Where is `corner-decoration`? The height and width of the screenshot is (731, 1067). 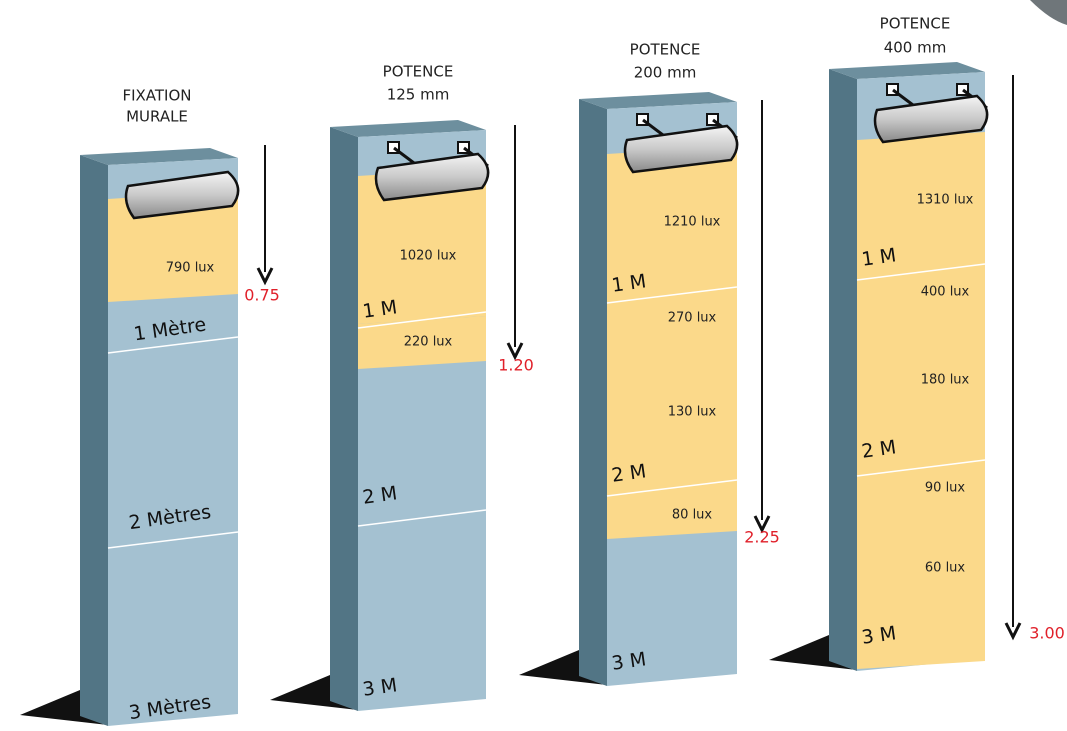 corner-decoration is located at coordinates (1048, 12).